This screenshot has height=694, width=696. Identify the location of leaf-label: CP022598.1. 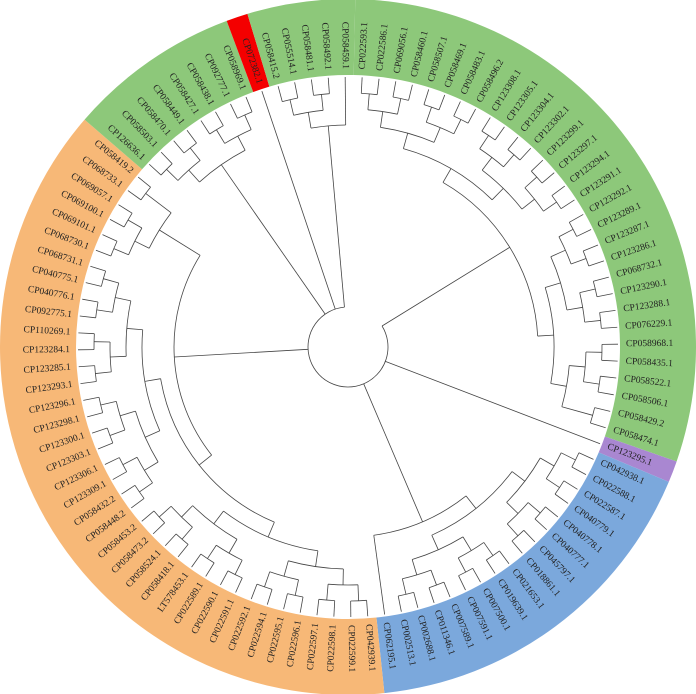
(332, 648).